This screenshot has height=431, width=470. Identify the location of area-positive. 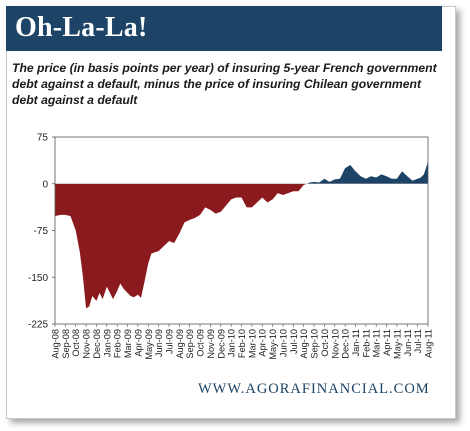
(241, 172).